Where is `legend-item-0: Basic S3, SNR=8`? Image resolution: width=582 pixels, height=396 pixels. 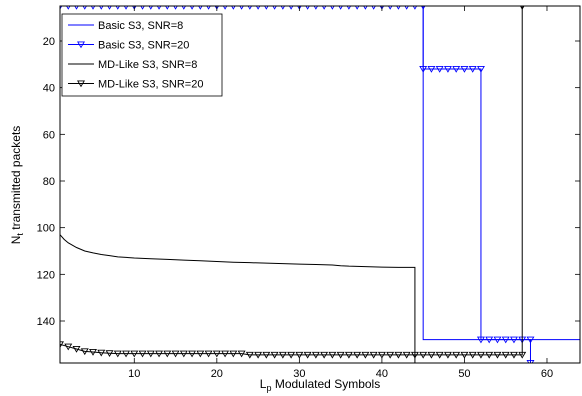
legend-item-0: Basic S3, SNR=8 is located at coordinates (125, 26).